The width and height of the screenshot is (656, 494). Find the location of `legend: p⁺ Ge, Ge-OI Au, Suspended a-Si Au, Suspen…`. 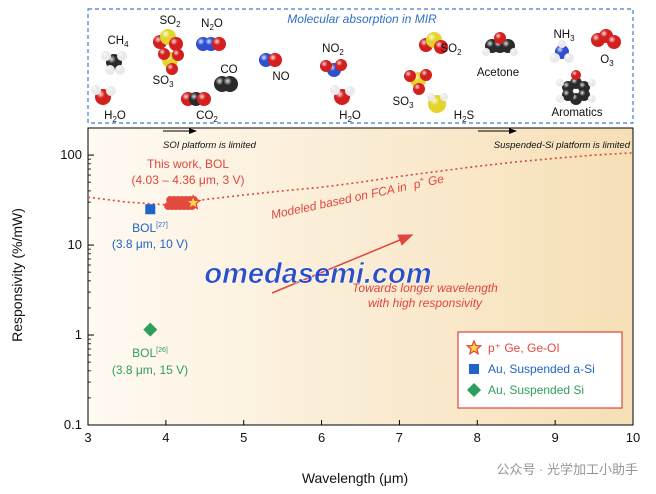

legend: p⁺ Ge, Ge-OI Au, Suspended a-Si Au, Suspen… is located at coordinates (540, 370).